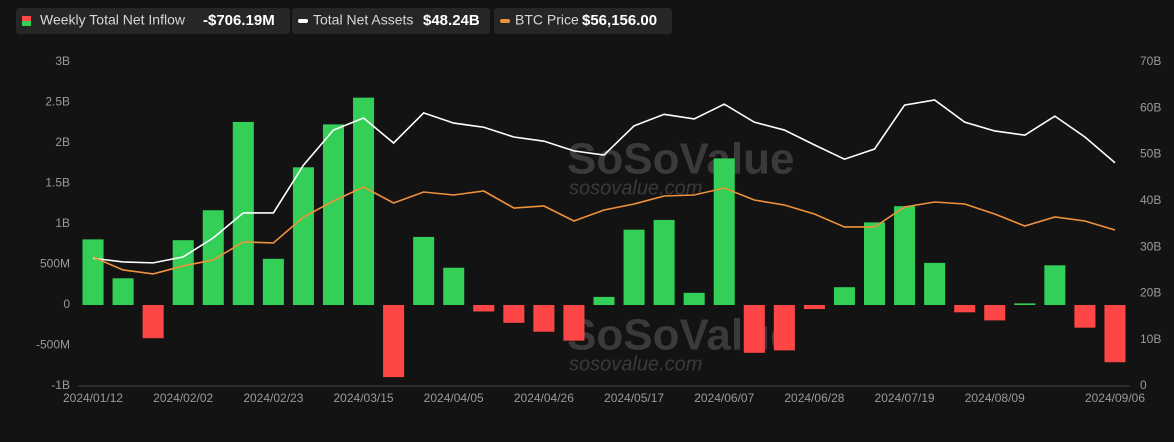 The height and width of the screenshot is (442, 1174). What do you see at coordinates (53, 345) in the screenshot?
I see `y-tick-label: -500M` at bounding box center [53, 345].